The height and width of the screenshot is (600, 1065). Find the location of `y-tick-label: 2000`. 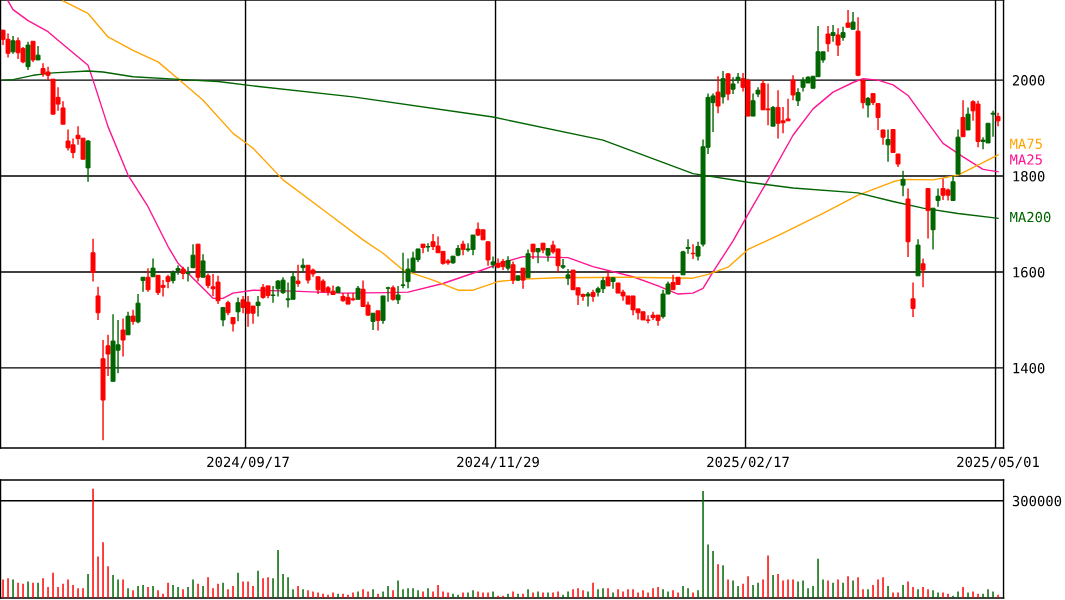

y-tick-label: 2000 is located at coordinates (1028, 80).